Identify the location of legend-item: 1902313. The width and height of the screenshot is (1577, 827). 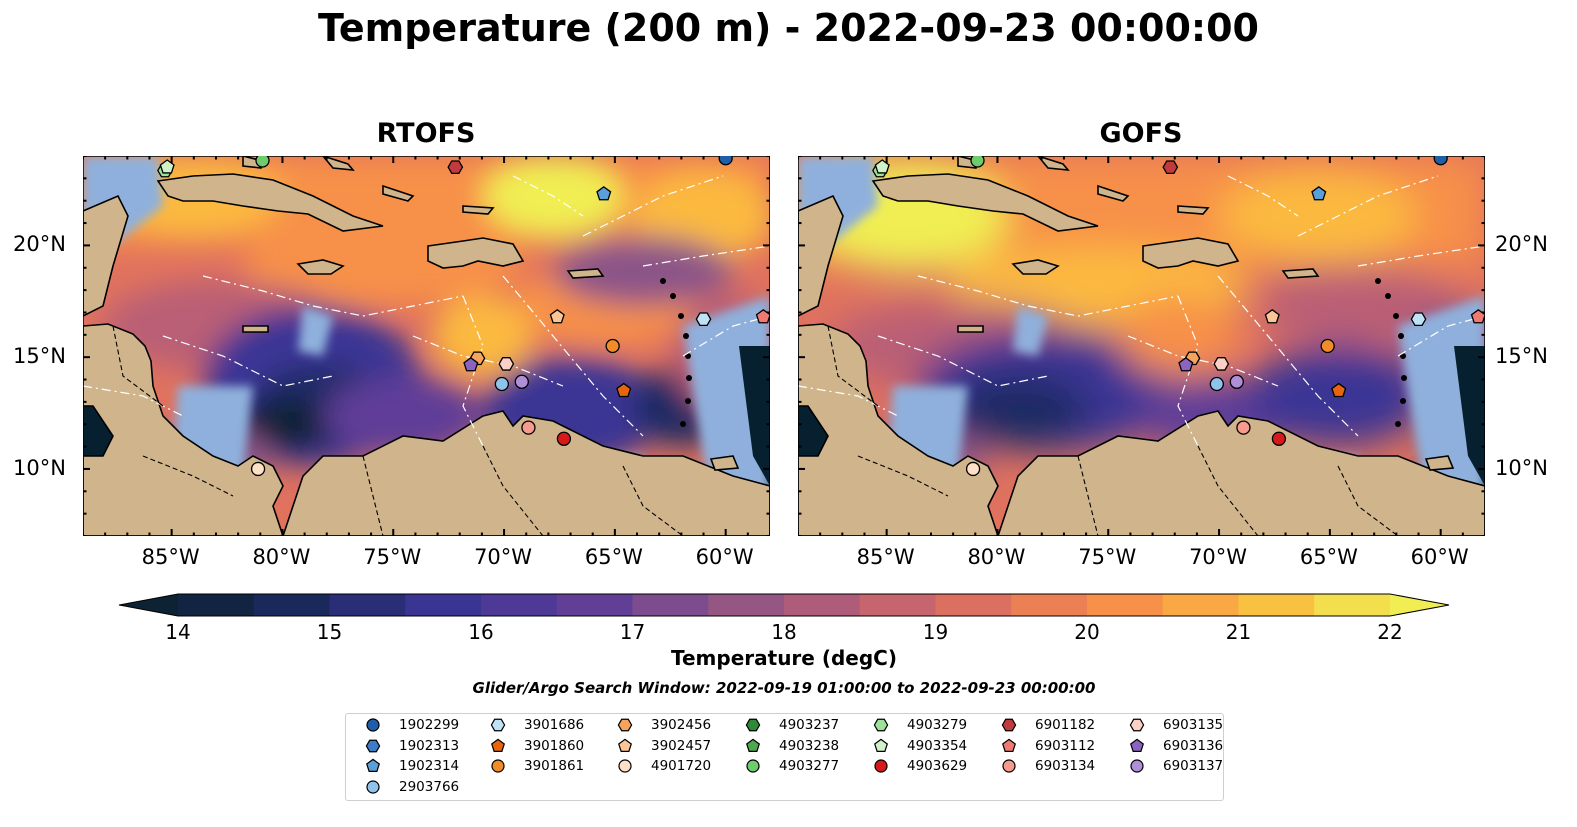
(411, 746).